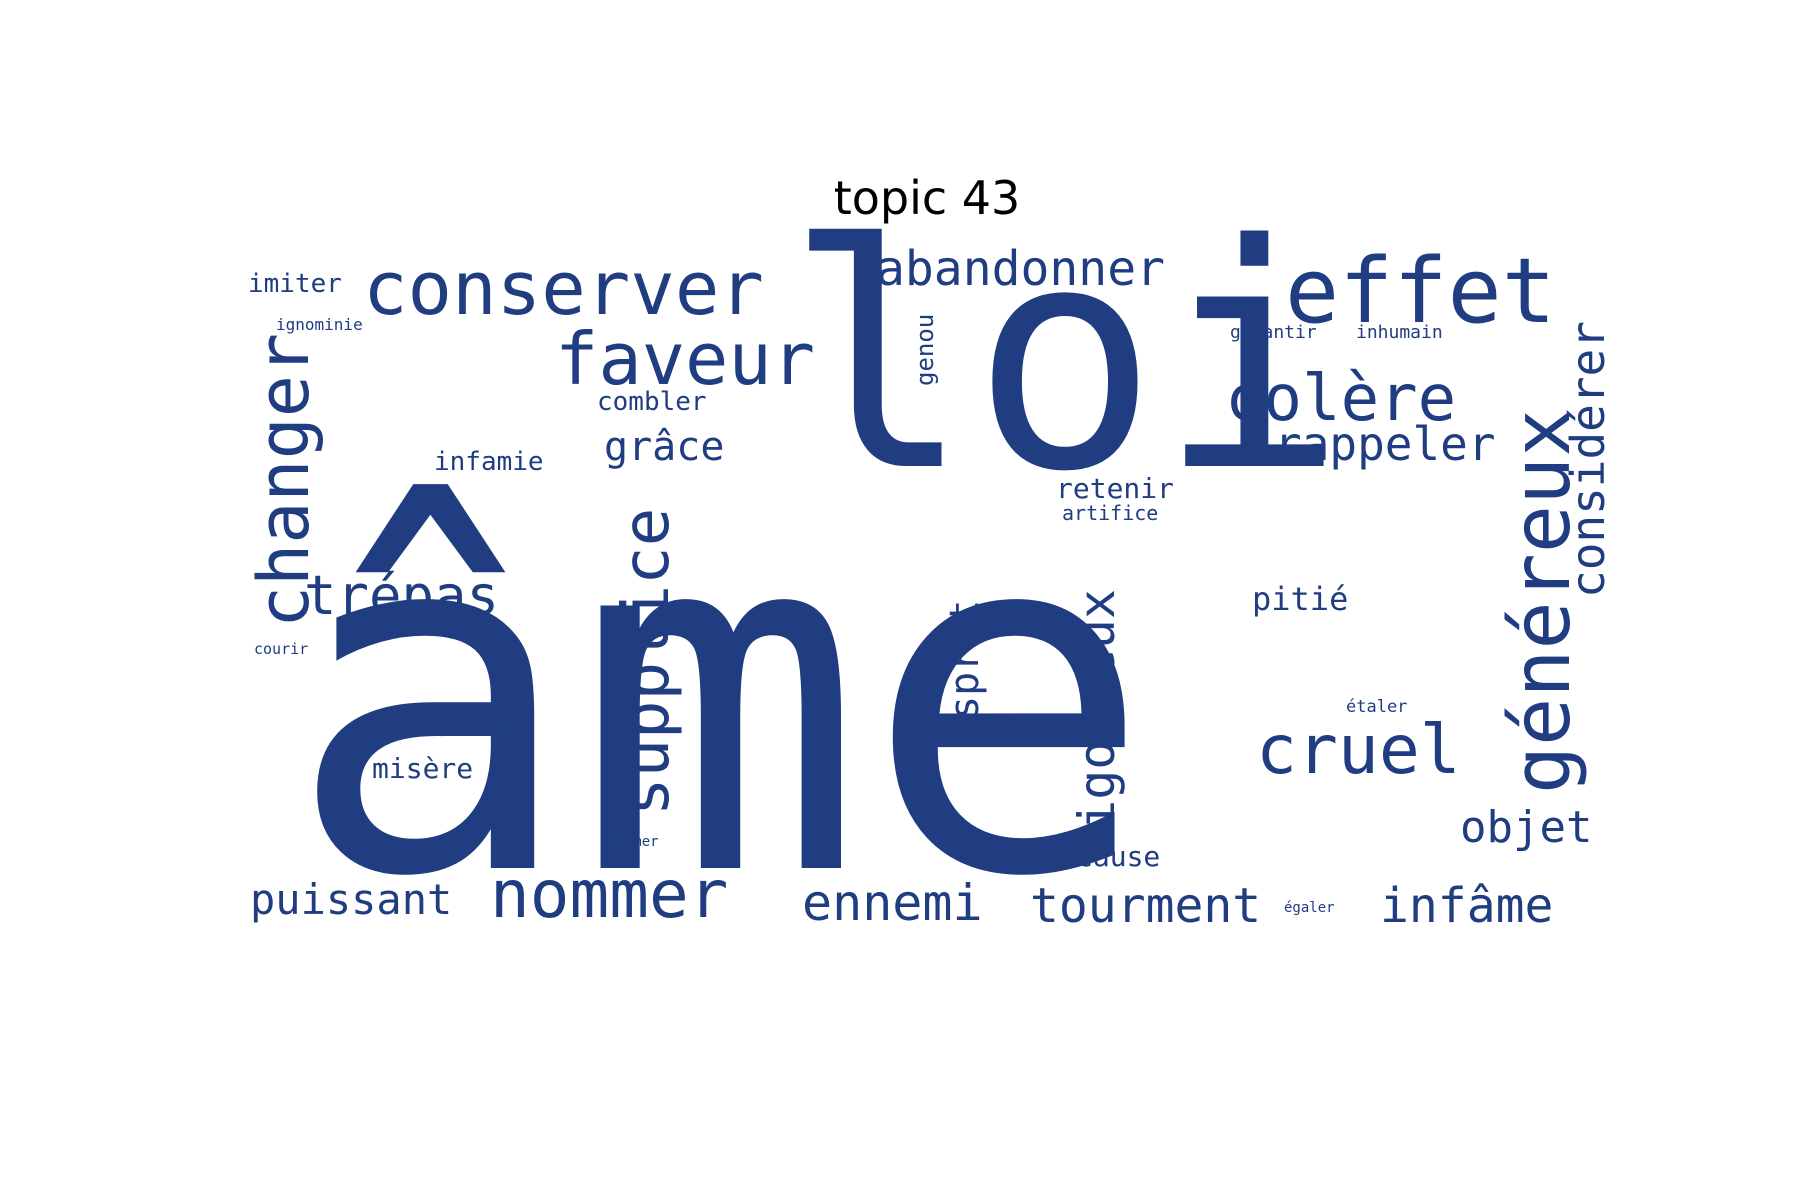 The width and height of the screenshot is (1800, 1200). Describe the element at coordinates (664, 447) in the screenshot. I see `word-21: grâce` at that location.